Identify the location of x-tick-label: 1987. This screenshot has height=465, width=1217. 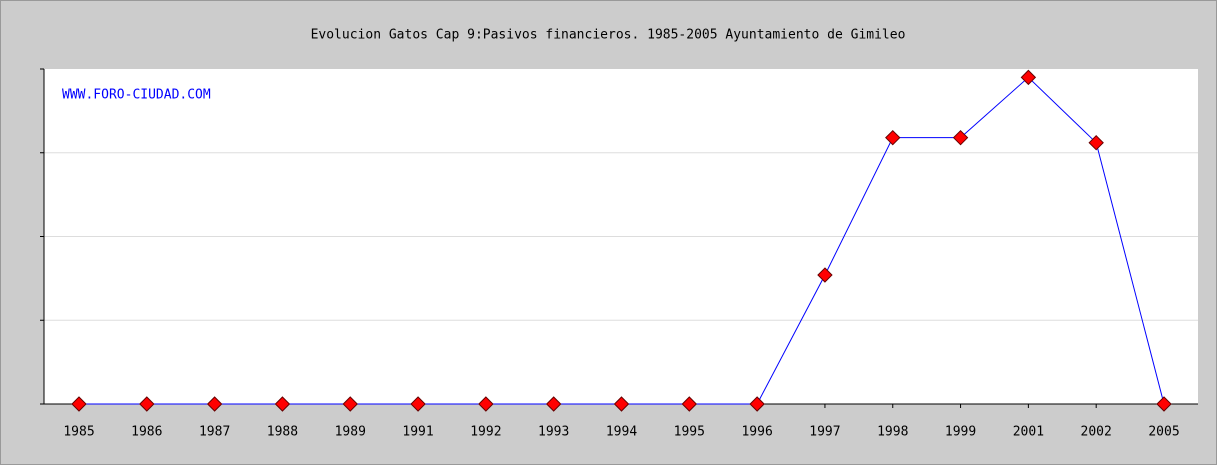
(214, 432).